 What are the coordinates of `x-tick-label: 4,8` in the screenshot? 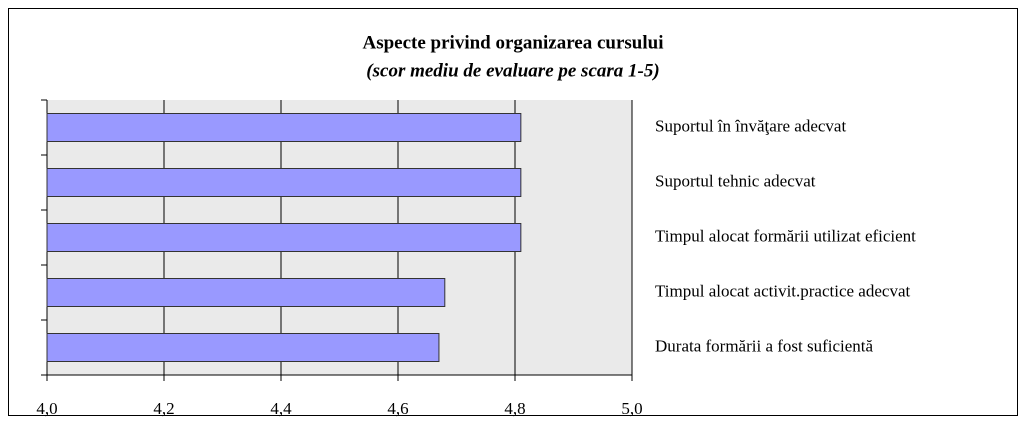 It's located at (514, 408).